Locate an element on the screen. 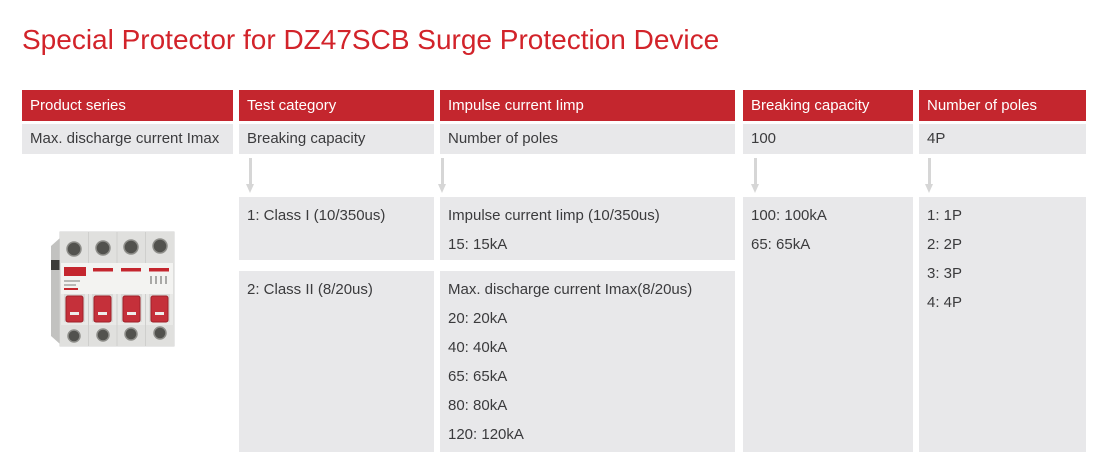 Image resolution: width=1108 pixels, height=475 pixels. option-line: 4: 4P is located at coordinates (945, 302).